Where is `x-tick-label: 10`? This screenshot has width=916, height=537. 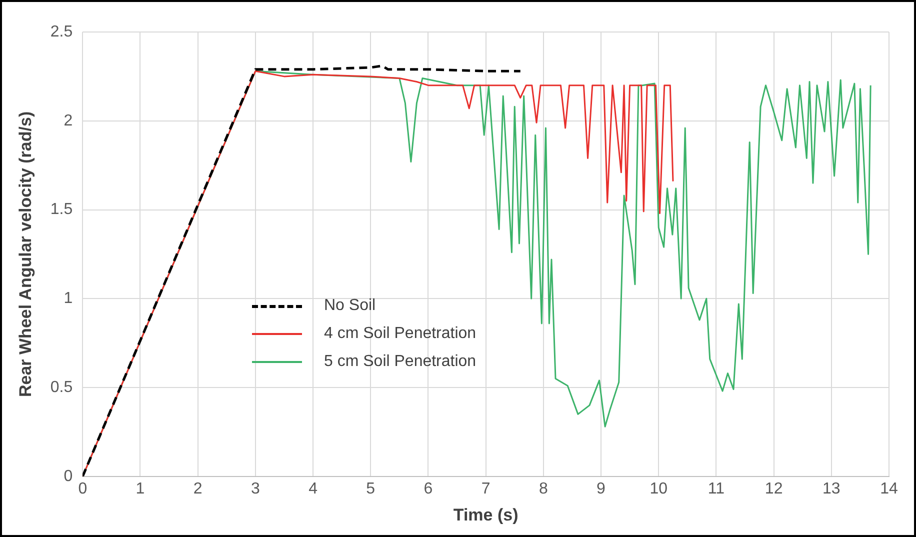 x-tick-label: 10 is located at coordinates (659, 489).